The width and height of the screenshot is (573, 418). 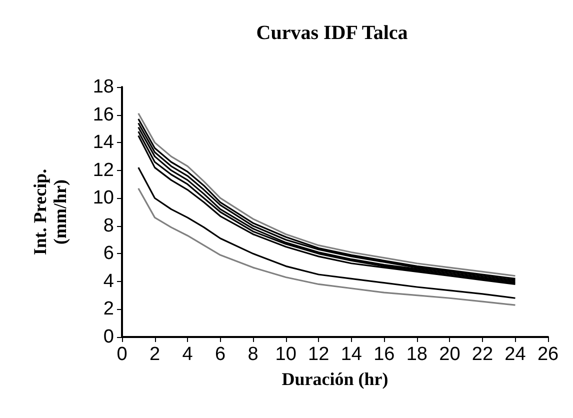 What do you see at coordinates (108, 309) in the screenshot?
I see `y-tick-label: 2` at bounding box center [108, 309].